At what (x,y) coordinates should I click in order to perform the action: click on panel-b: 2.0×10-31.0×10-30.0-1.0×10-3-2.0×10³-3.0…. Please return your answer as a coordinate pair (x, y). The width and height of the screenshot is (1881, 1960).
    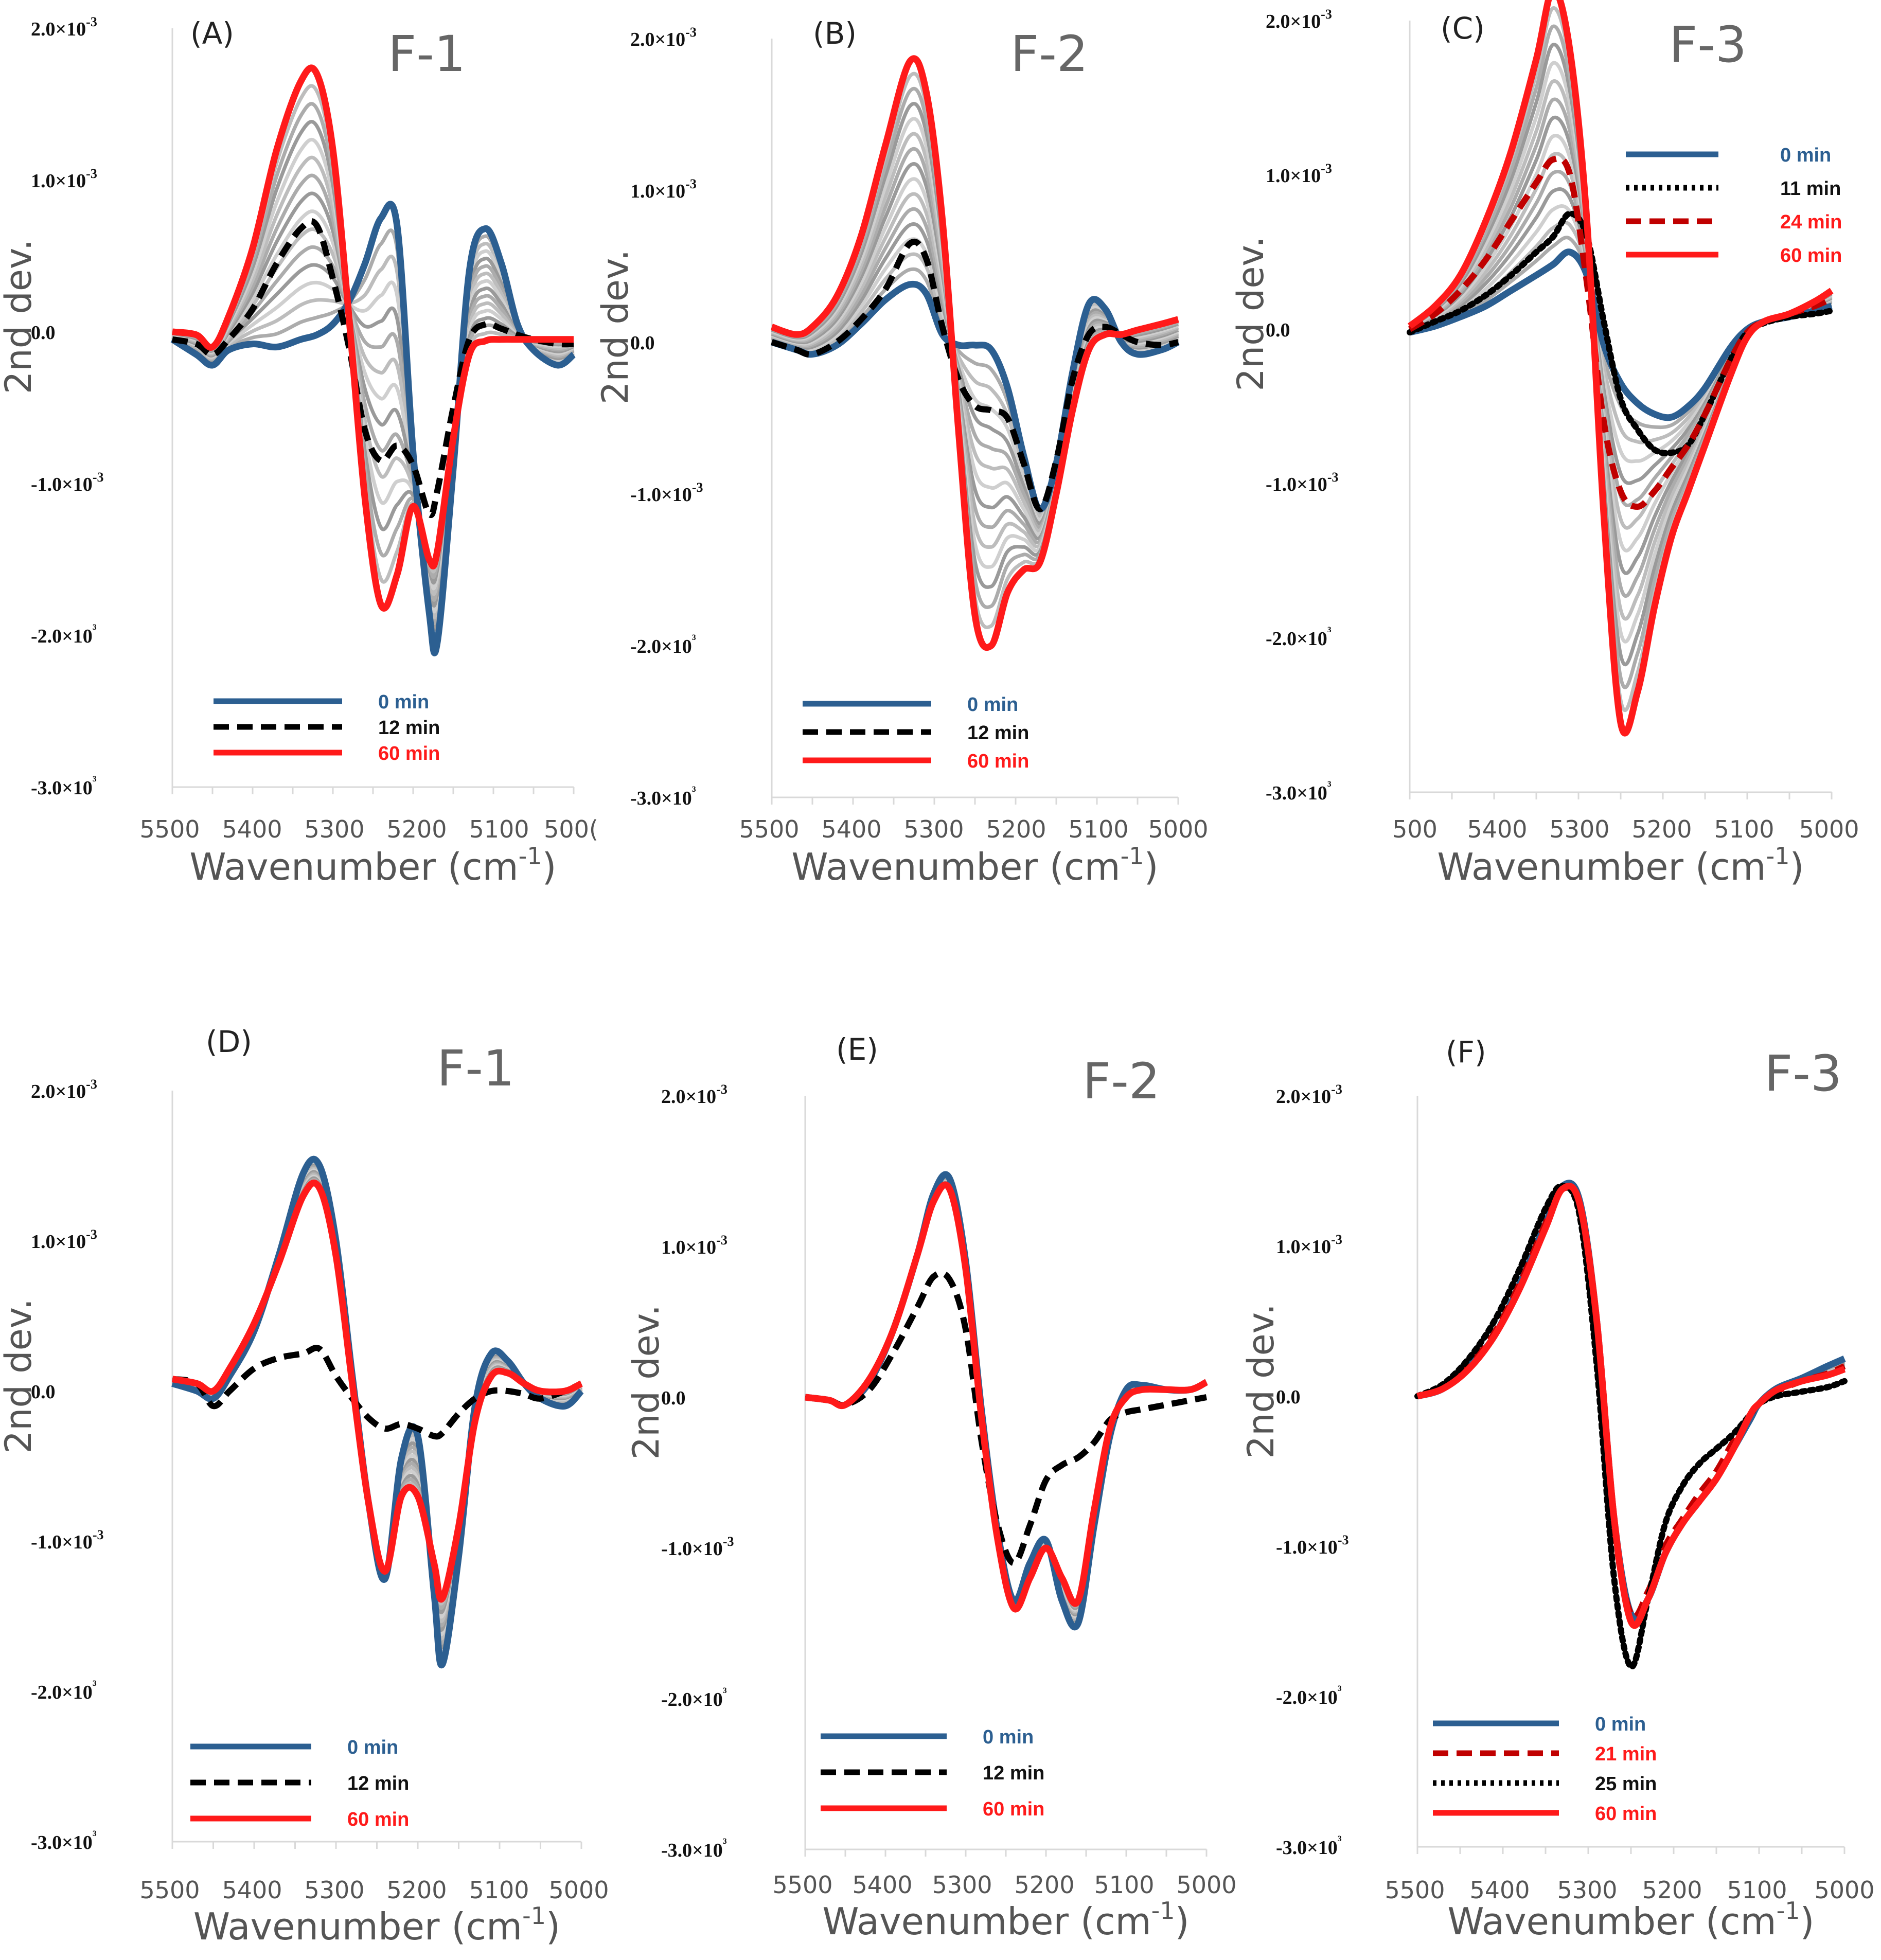
    Looking at the image, I should click on (901, 452).